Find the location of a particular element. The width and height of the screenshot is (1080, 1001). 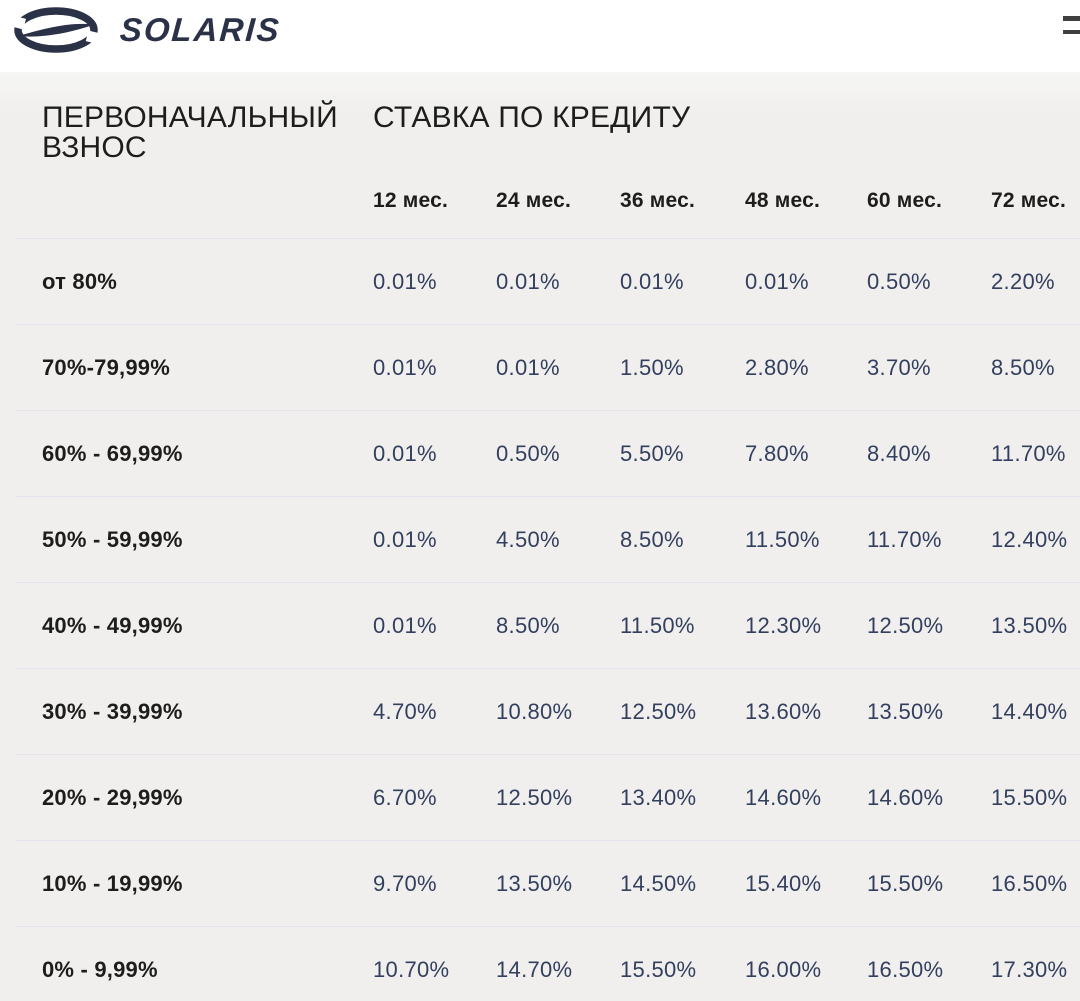

hamburger-menu-icon is located at coordinates (1071, 25).